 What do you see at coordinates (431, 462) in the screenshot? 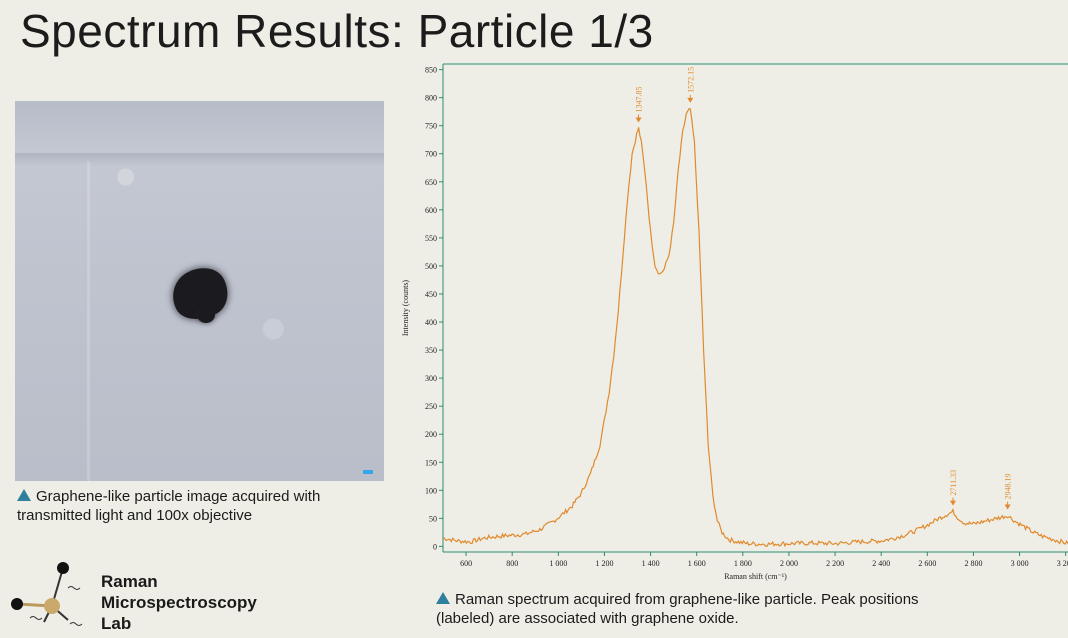
I see `y-tick-label: 150` at bounding box center [431, 462].